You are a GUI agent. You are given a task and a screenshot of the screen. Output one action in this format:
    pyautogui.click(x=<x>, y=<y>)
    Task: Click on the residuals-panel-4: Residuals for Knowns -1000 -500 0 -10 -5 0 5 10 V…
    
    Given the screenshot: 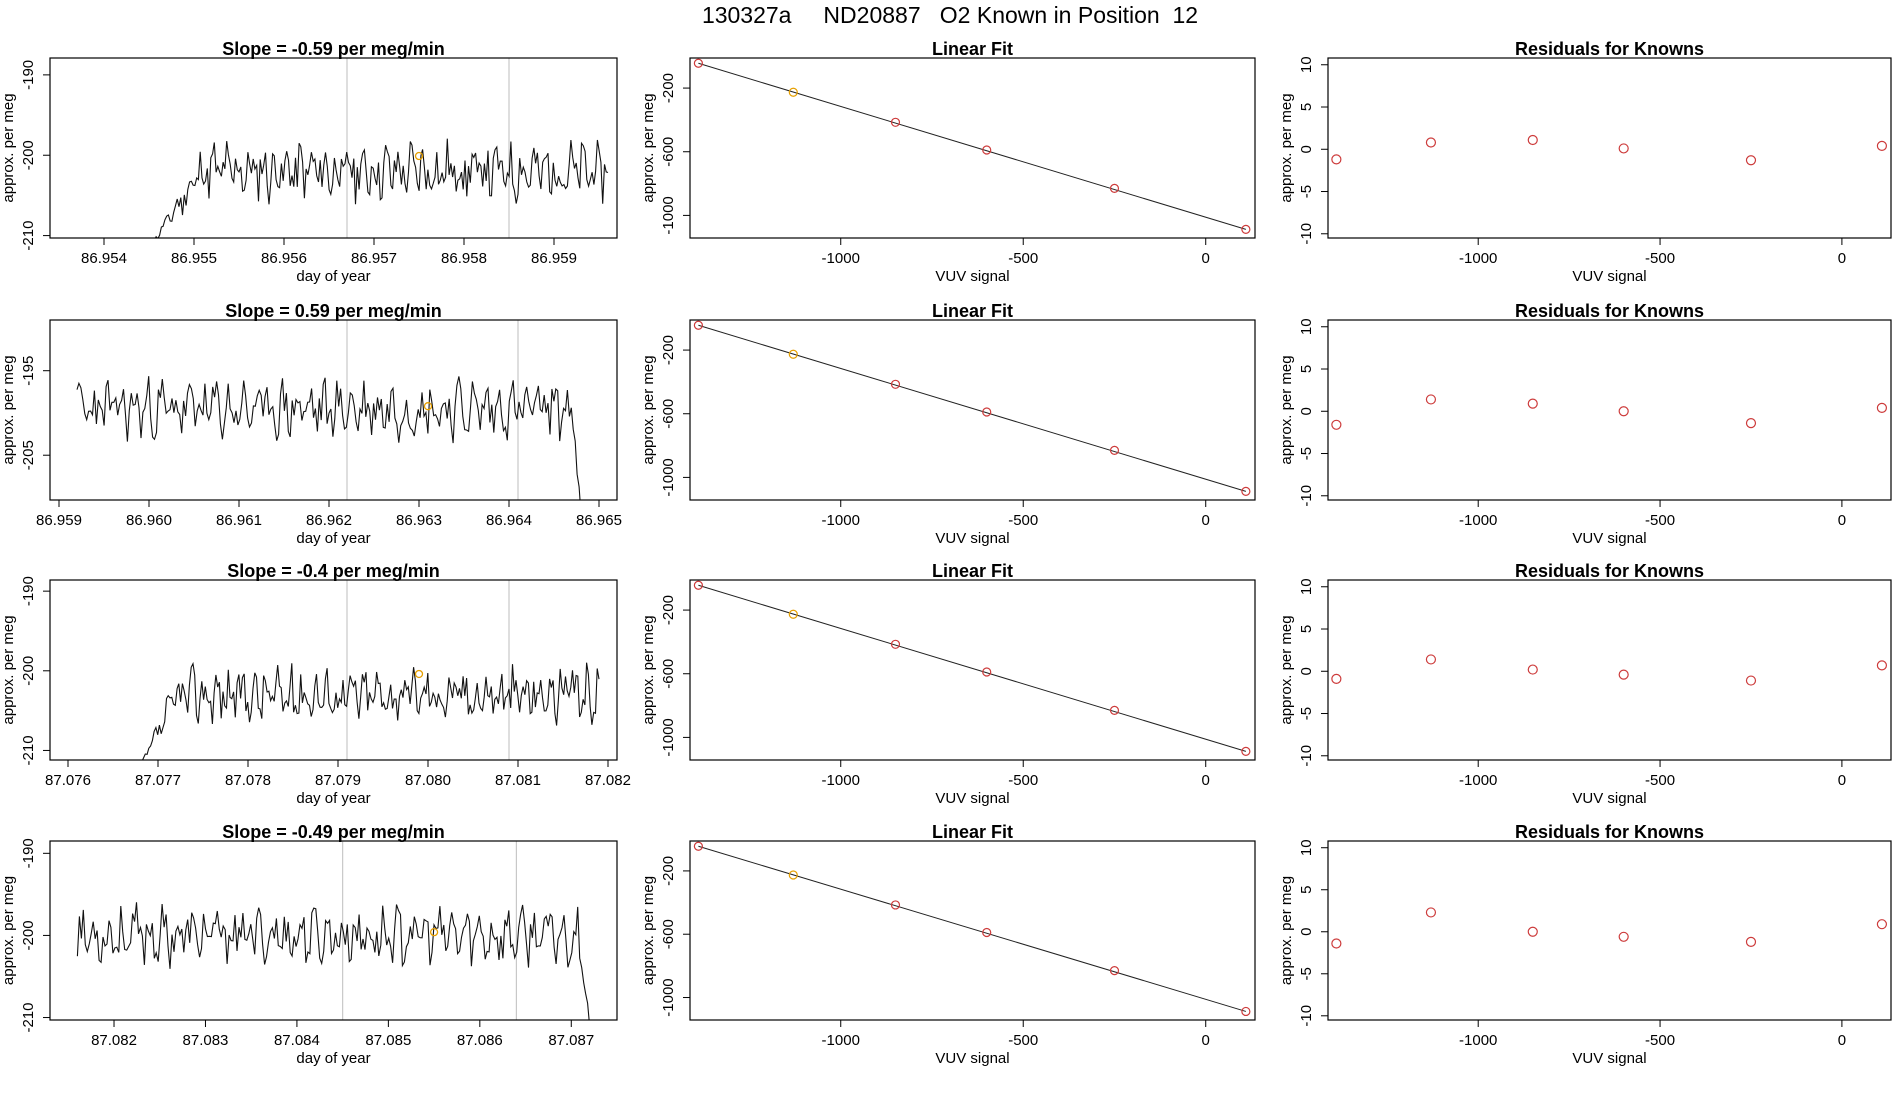 What is the action you would take?
    pyautogui.click(x=1585, y=944)
    